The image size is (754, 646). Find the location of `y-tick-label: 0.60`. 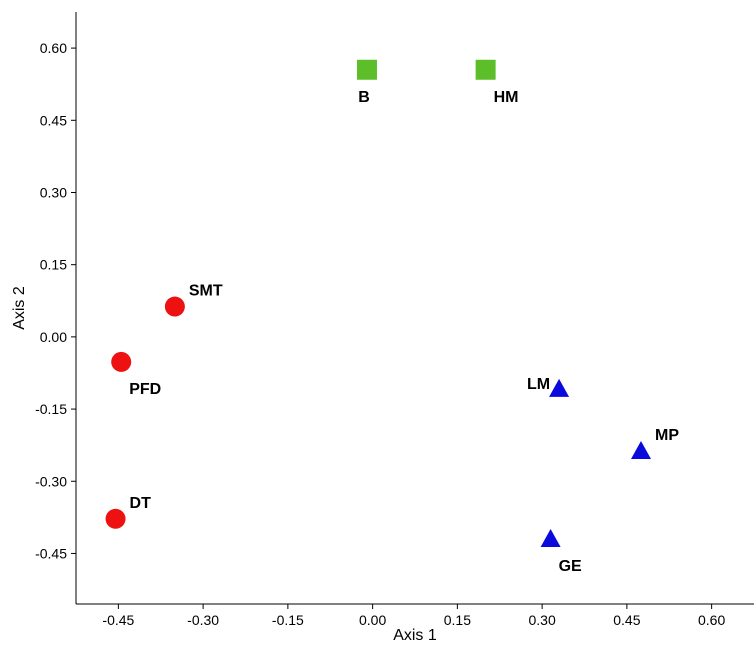

y-tick-label: 0.60 is located at coordinates (53, 48).